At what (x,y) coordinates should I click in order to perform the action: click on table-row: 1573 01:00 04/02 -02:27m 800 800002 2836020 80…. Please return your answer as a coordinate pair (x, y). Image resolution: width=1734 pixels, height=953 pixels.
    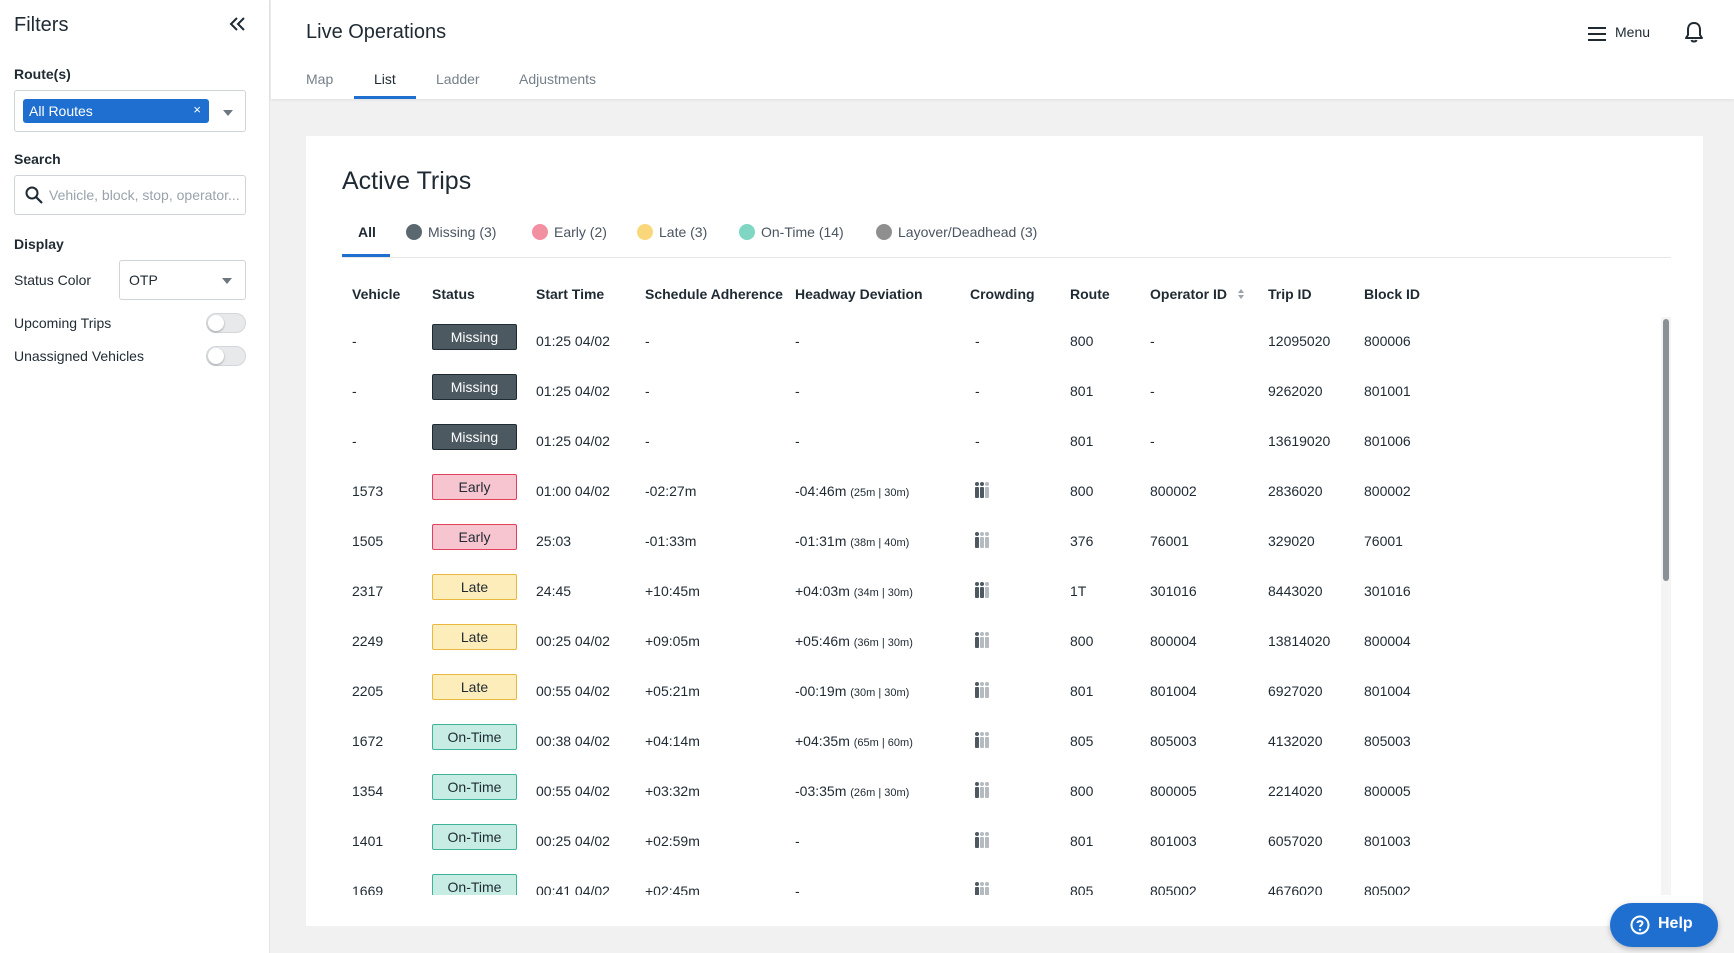
    Looking at the image, I should click on (1002, 492).